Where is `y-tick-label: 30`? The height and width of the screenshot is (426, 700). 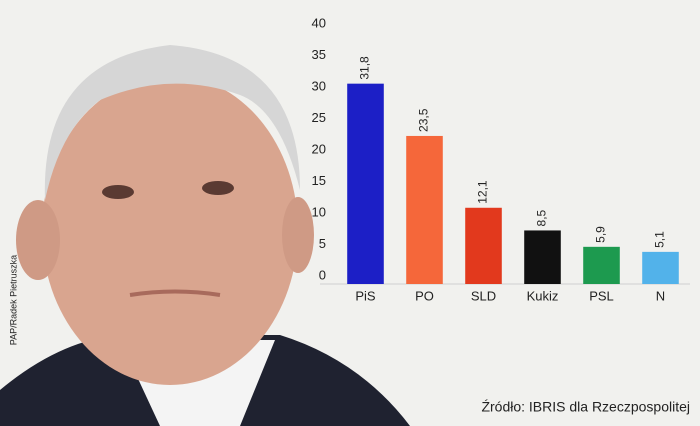 y-tick-label: 30 is located at coordinates (319, 85).